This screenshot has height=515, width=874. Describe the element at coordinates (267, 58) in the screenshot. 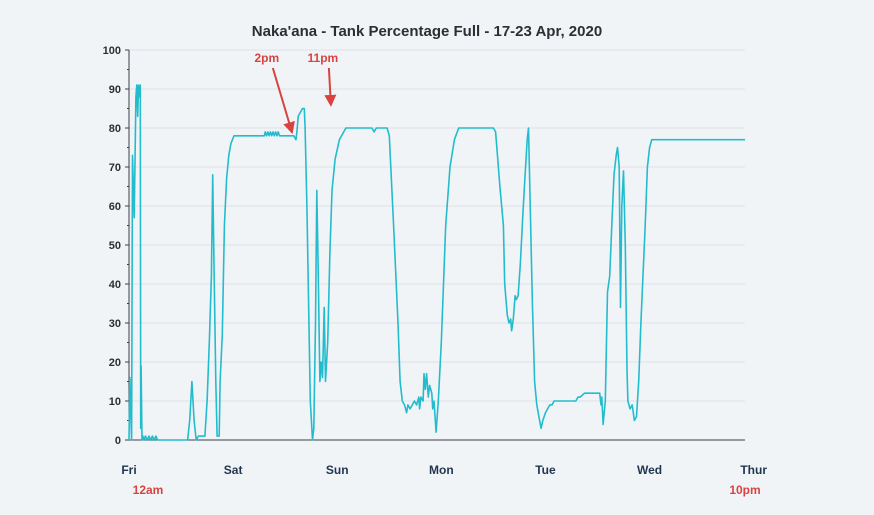

I see `annotation-label: 2pm` at that location.